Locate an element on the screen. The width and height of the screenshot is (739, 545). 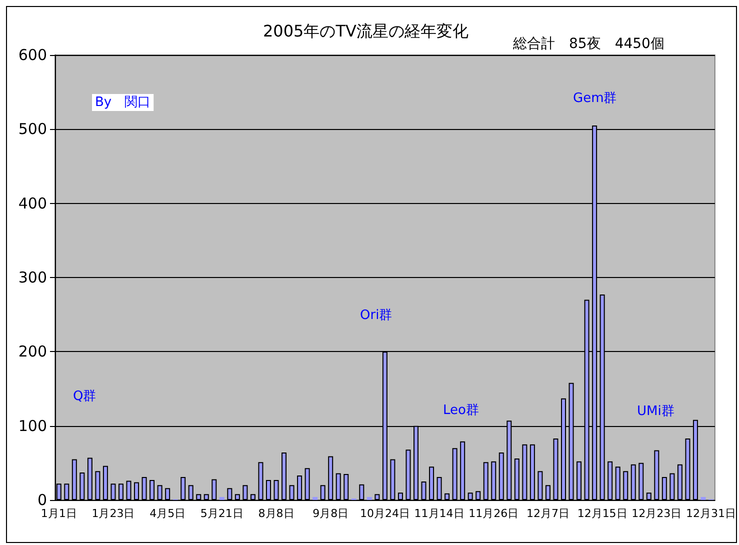
annotation: UMi群 is located at coordinates (655, 411).